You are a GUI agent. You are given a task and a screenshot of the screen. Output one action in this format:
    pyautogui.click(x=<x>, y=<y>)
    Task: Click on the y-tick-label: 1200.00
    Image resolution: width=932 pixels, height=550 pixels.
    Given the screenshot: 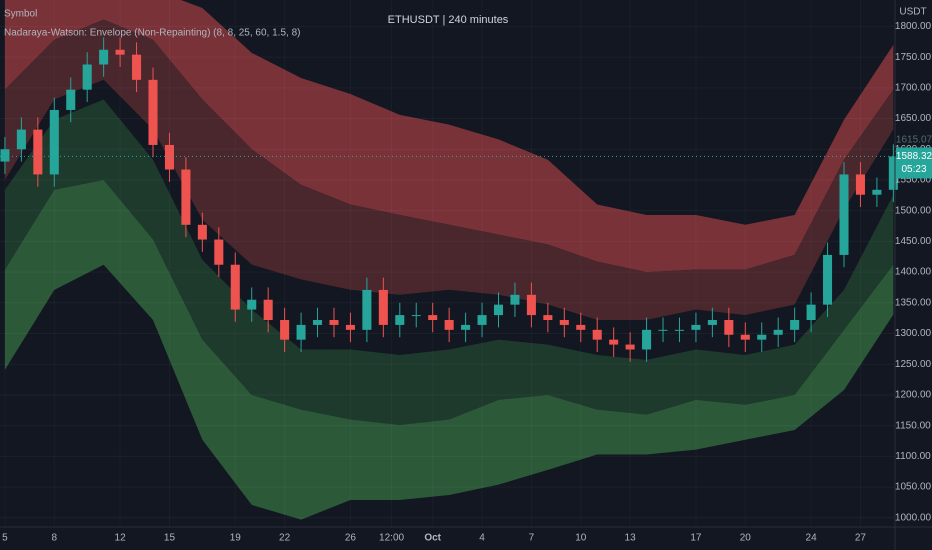 What is the action you would take?
    pyautogui.click(x=913, y=395)
    